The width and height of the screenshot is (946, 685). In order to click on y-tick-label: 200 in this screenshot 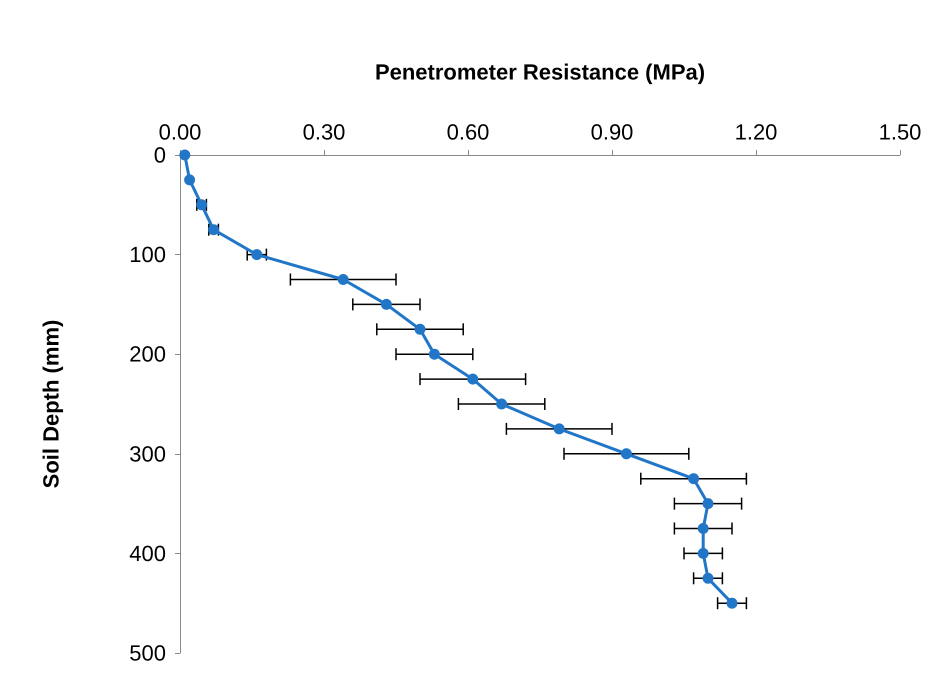, I will do `click(147, 354)`.